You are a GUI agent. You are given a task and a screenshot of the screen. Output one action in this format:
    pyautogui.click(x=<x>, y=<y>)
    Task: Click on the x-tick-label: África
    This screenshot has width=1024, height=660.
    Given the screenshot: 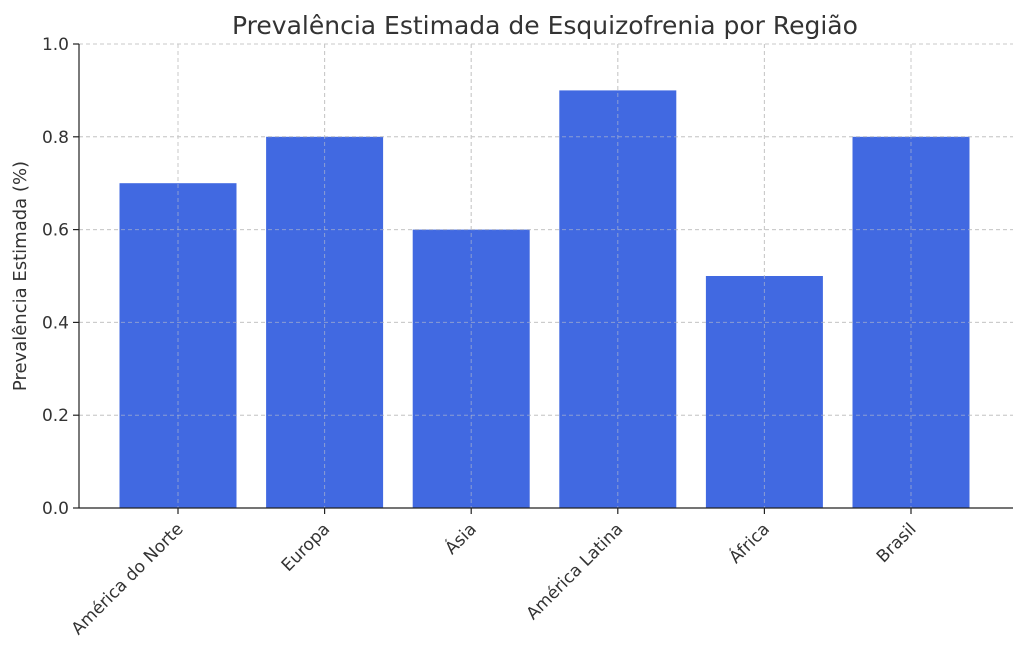 What is the action you would take?
    pyautogui.click(x=749, y=543)
    